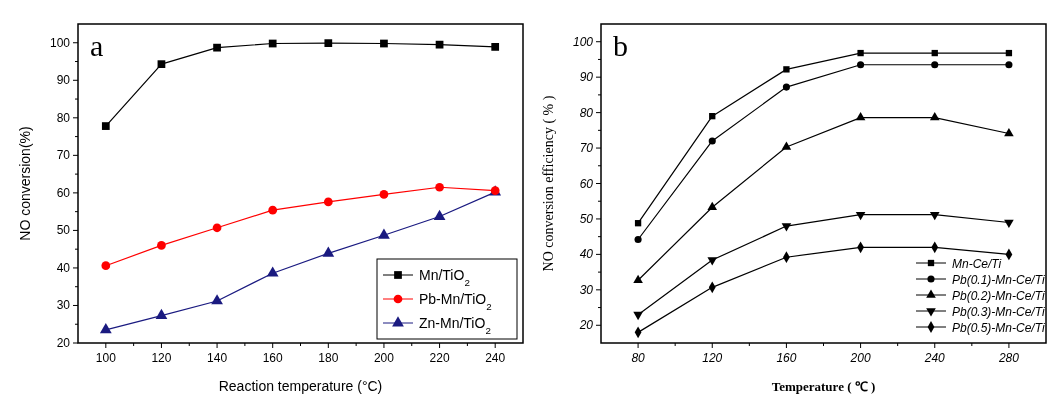 This screenshot has width=1062, height=413. I want to click on chart-title: a, so click(97, 45).